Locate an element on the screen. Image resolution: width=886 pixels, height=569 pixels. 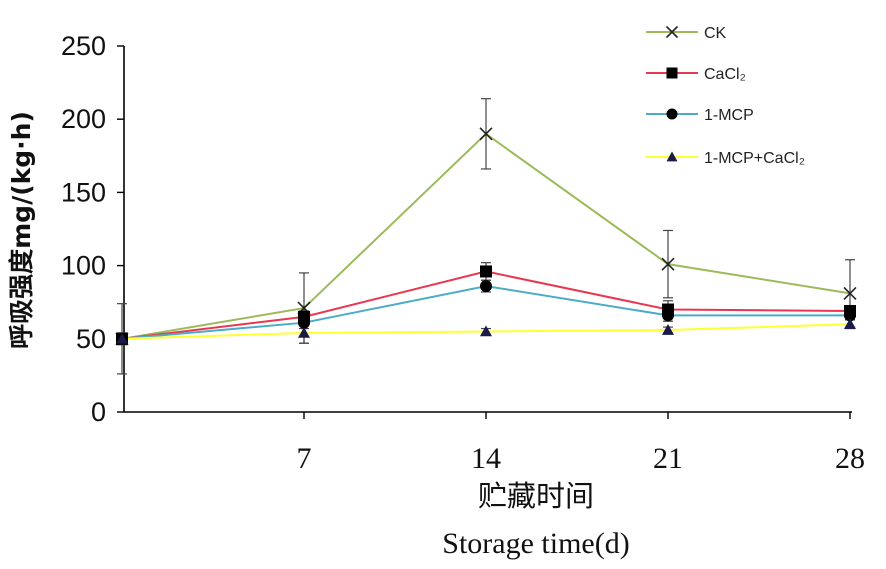
legend-item: 1-MCP is located at coordinates (700, 115).